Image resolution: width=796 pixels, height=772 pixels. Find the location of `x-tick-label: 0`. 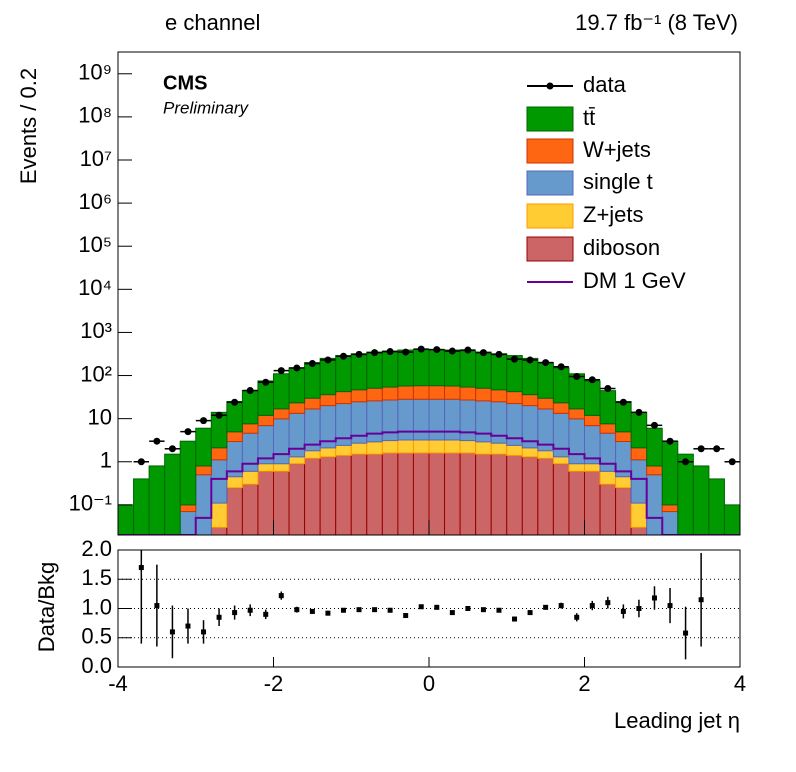

x-tick-label: 0 is located at coordinates (429, 683).